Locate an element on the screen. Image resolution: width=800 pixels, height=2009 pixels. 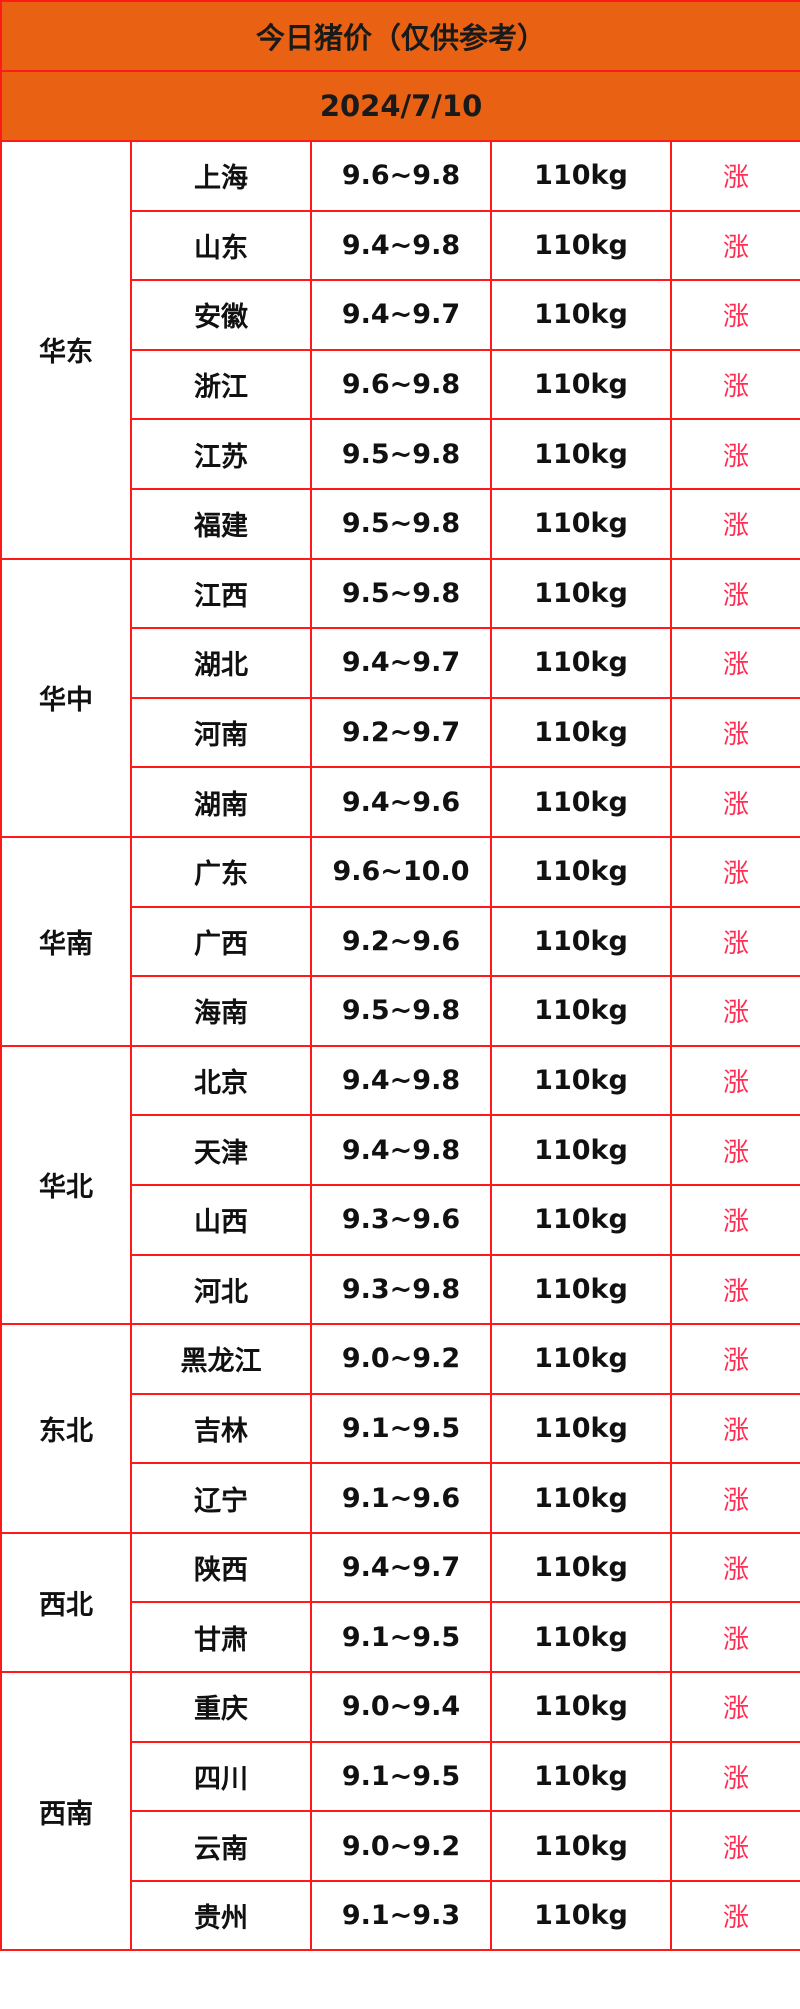
region-cell: 华北 is located at coordinates (66, 1185).